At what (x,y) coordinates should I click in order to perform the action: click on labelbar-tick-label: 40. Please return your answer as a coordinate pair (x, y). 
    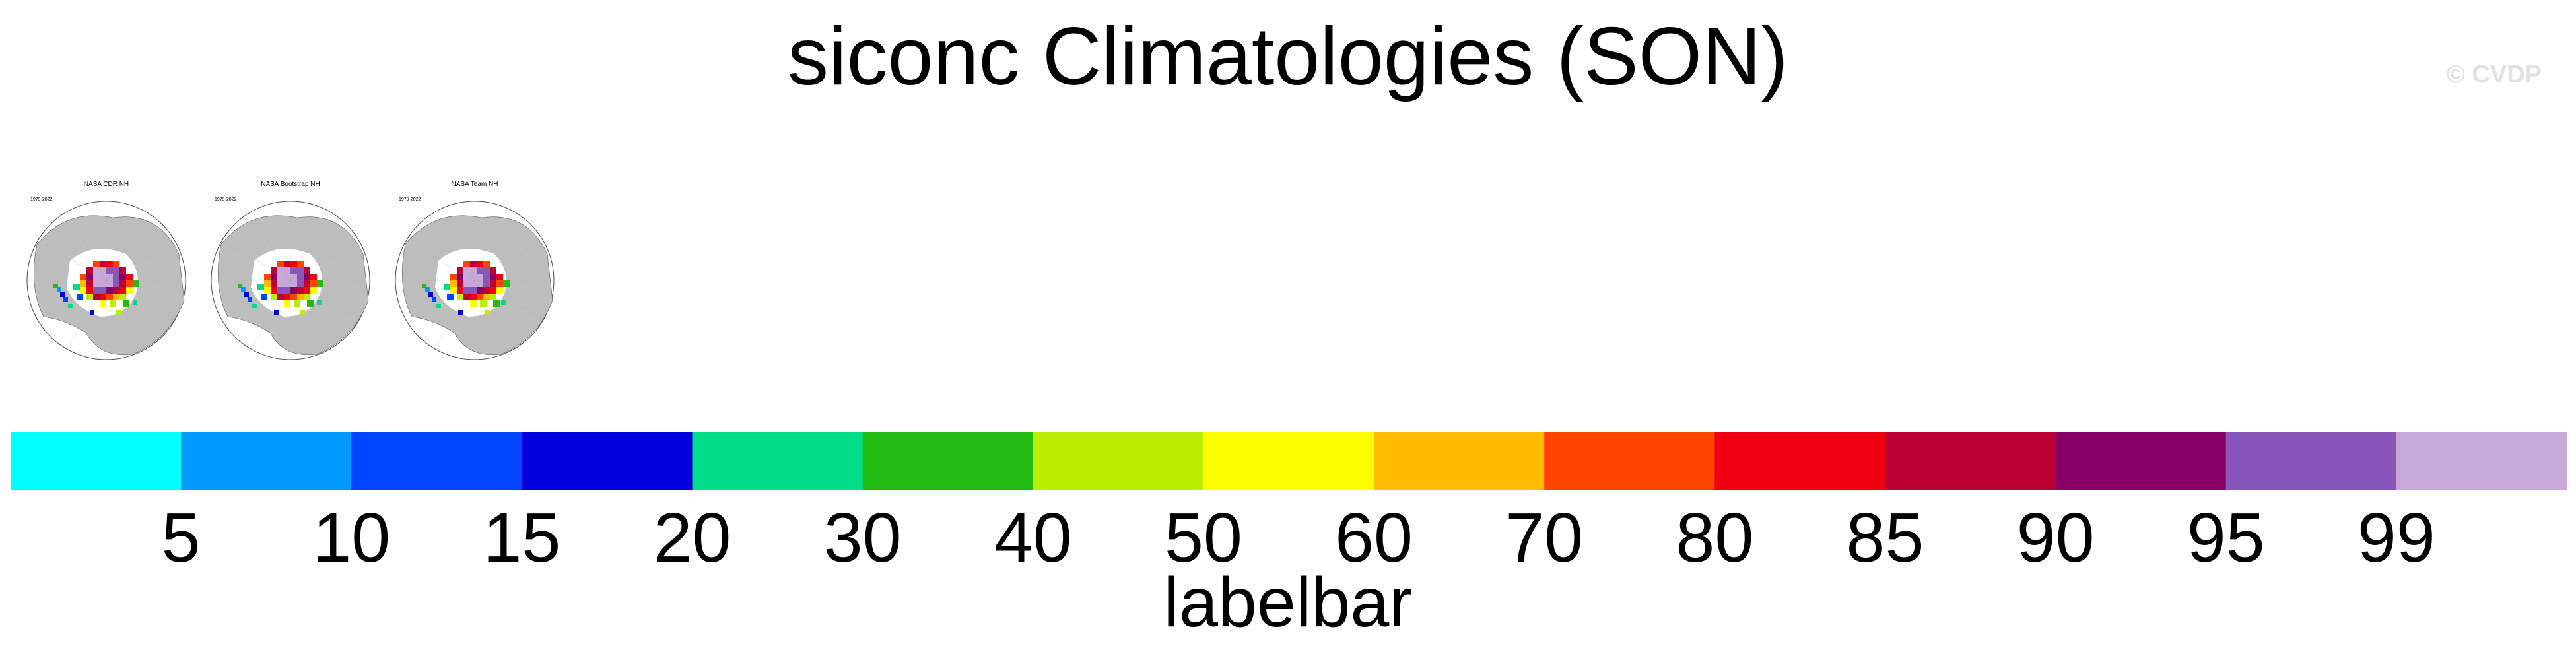
    Looking at the image, I should click on (1033, 538).